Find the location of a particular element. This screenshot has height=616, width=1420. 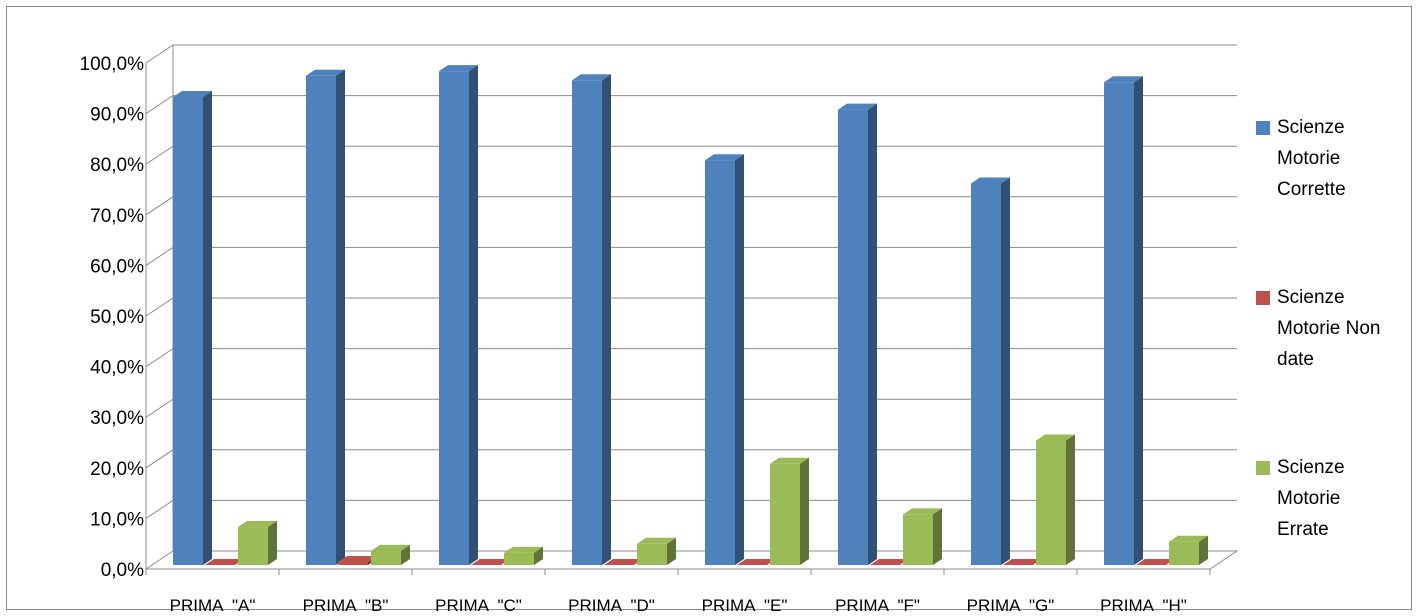

floor is located at coordinates (691, 560).